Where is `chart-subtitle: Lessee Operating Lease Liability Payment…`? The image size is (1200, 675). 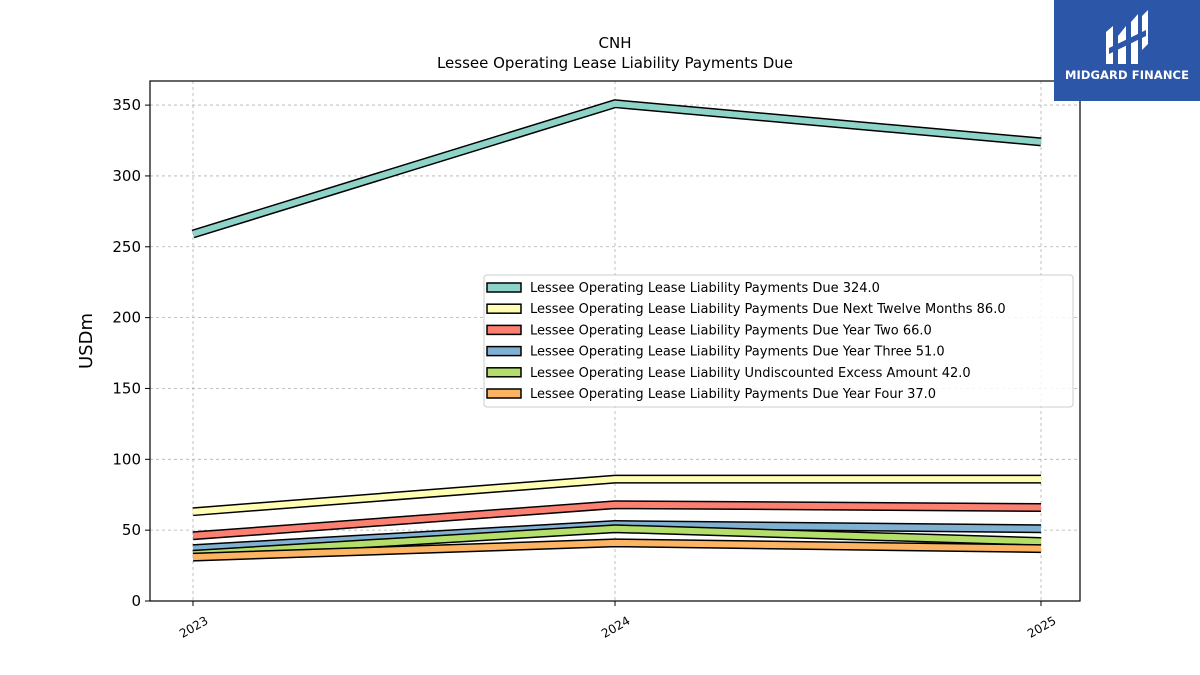 chart-subtitle: Lessee Operating Lease Liability Payment… is located at coordinates (615, 63).